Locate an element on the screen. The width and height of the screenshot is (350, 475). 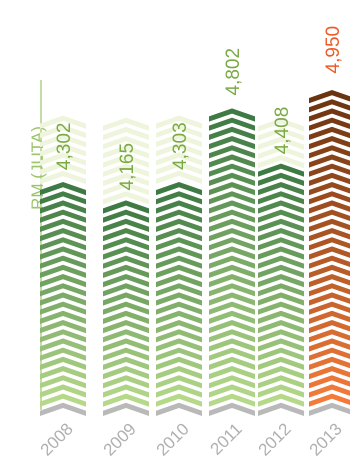
y-axis-label: RM (JUTA) is located at coordinates (37, 168).